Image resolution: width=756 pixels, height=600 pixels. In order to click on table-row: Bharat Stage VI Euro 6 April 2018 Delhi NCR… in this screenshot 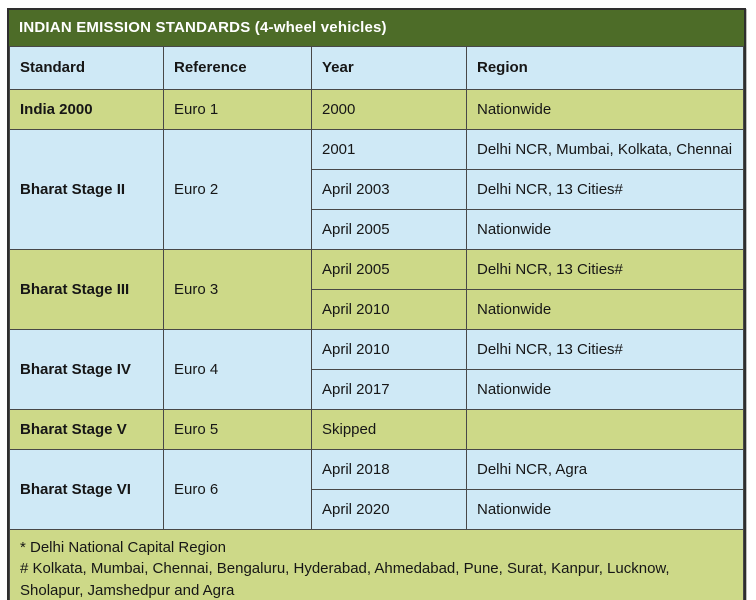, I will do `click(376, 489)`.